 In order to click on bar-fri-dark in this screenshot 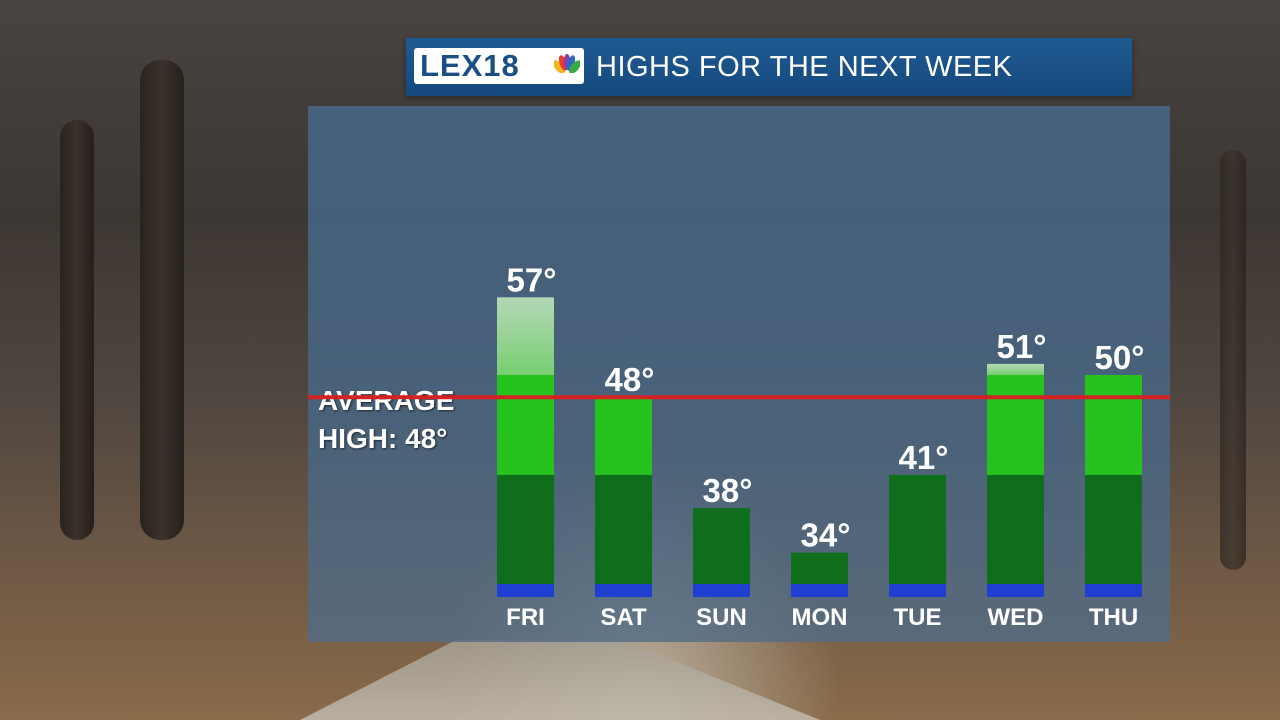, I will do `click(525, 535)`.